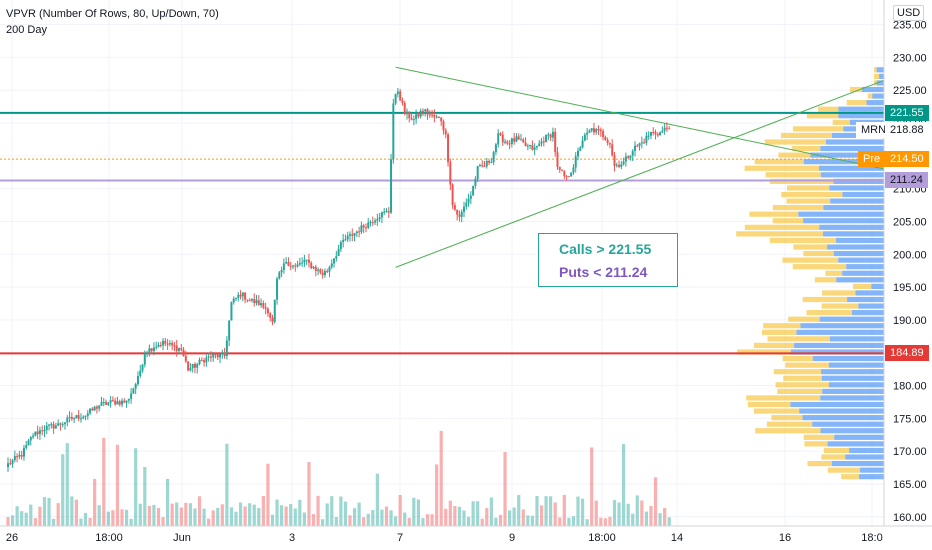 The image size is (932, 550). I want to click on price-tag: 214.50, so click(907, 159).